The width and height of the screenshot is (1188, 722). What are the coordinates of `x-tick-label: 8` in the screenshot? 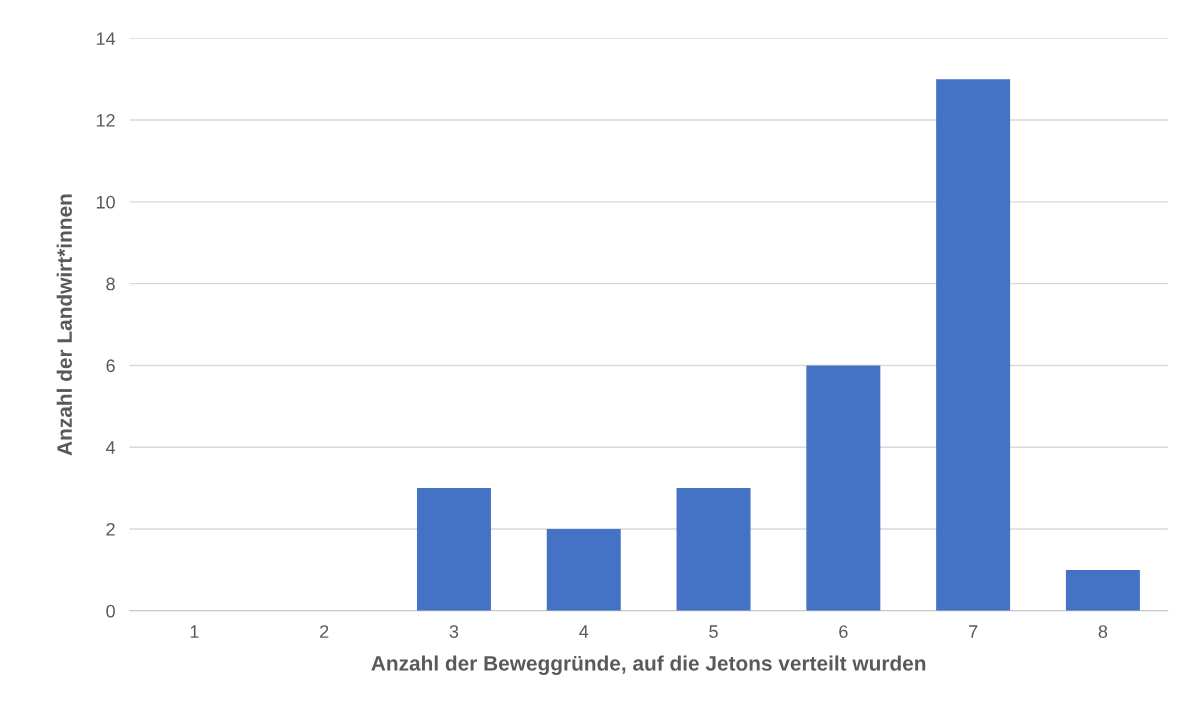 It's located at (1103, 631).